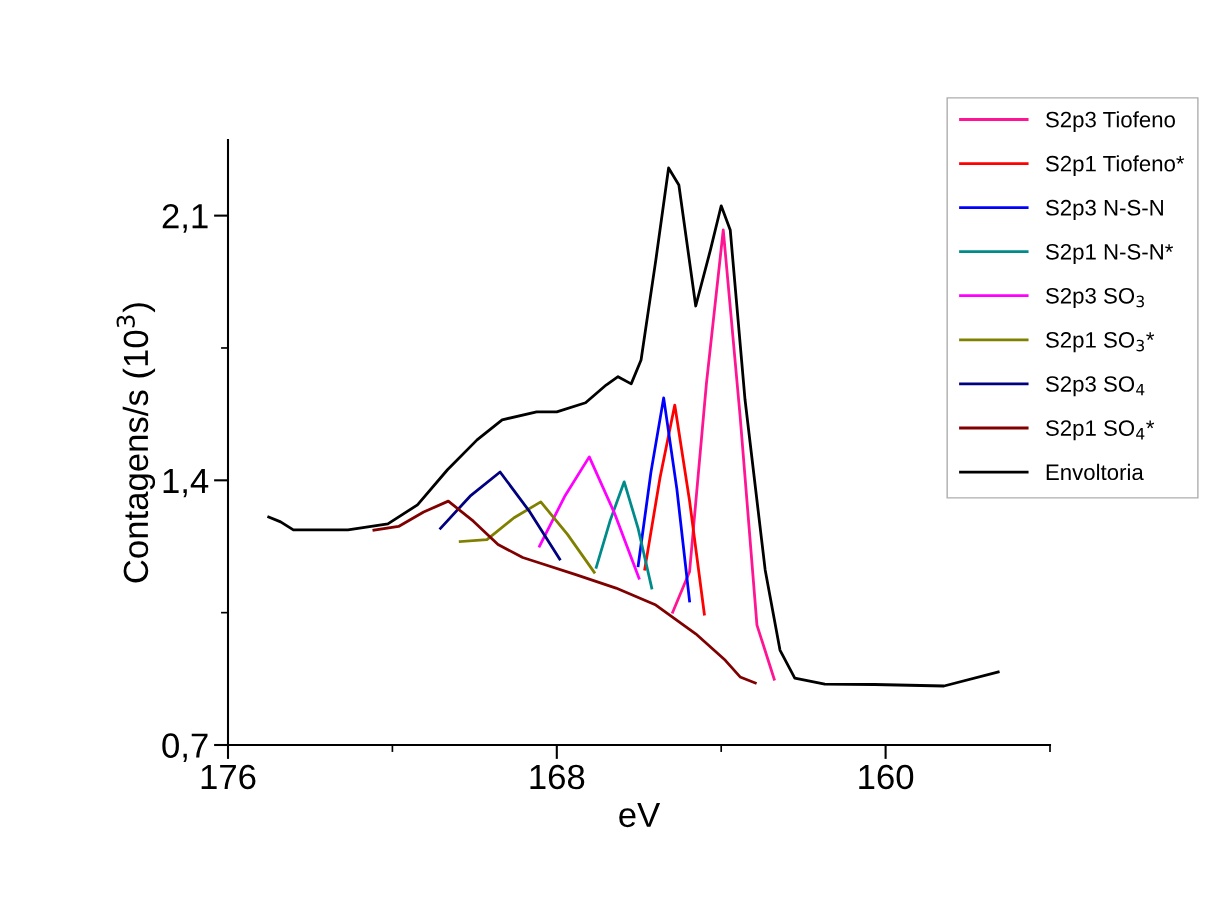 The height and width of the screenshot is (913, 1209). What do you see at coordinates (186, 483) in the screenshot?
I see `y-tick-label: 1,4` at bounding box center [186, 483].